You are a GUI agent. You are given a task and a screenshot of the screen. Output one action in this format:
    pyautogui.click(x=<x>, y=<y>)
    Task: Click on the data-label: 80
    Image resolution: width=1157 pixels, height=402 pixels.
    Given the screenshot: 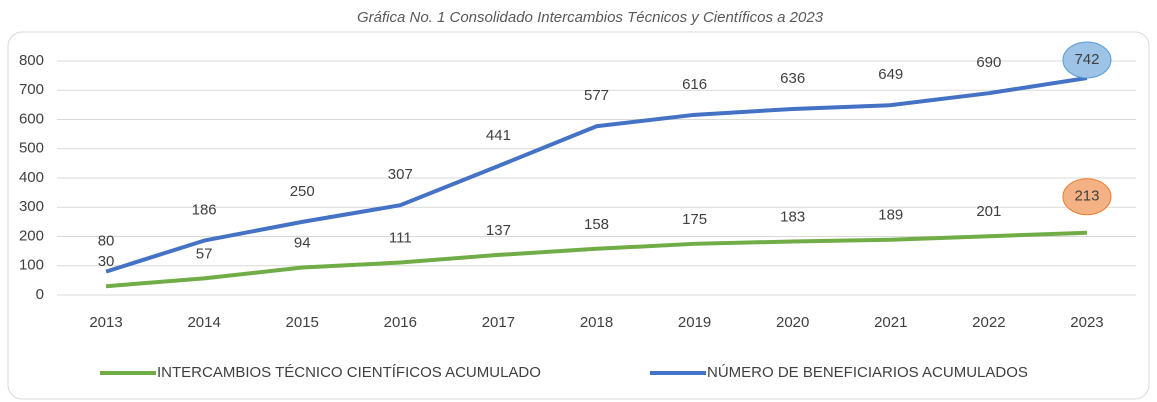 What is the action you would take?
    pyautogui.click(x=106, y=241)
    